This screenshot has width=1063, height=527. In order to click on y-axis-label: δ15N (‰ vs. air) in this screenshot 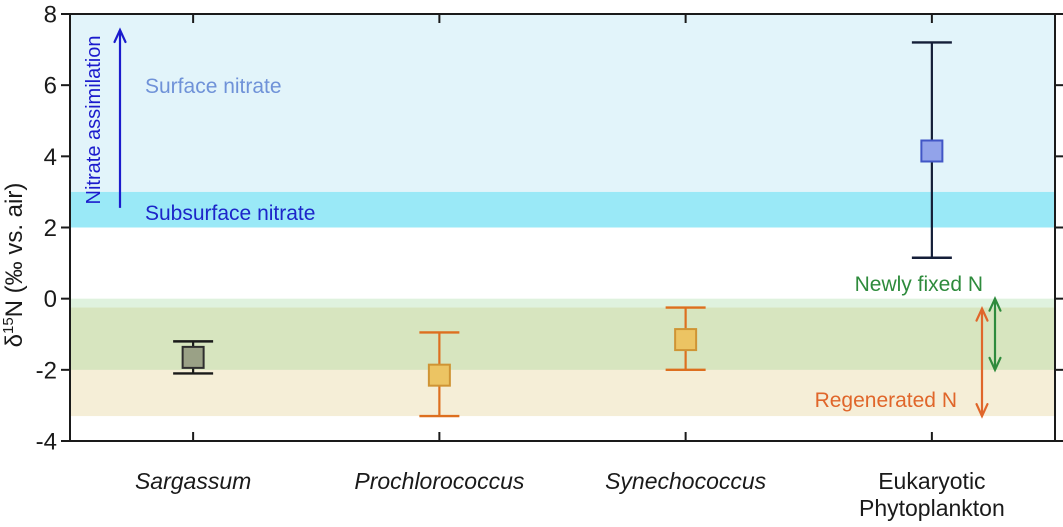, I will do `click(14, 265)`.